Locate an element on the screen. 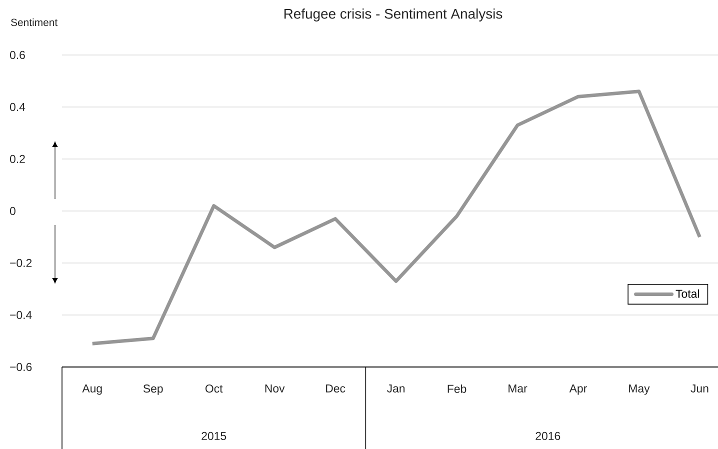  y-axis-title: Sentiment is located at coordinates (34, 22).